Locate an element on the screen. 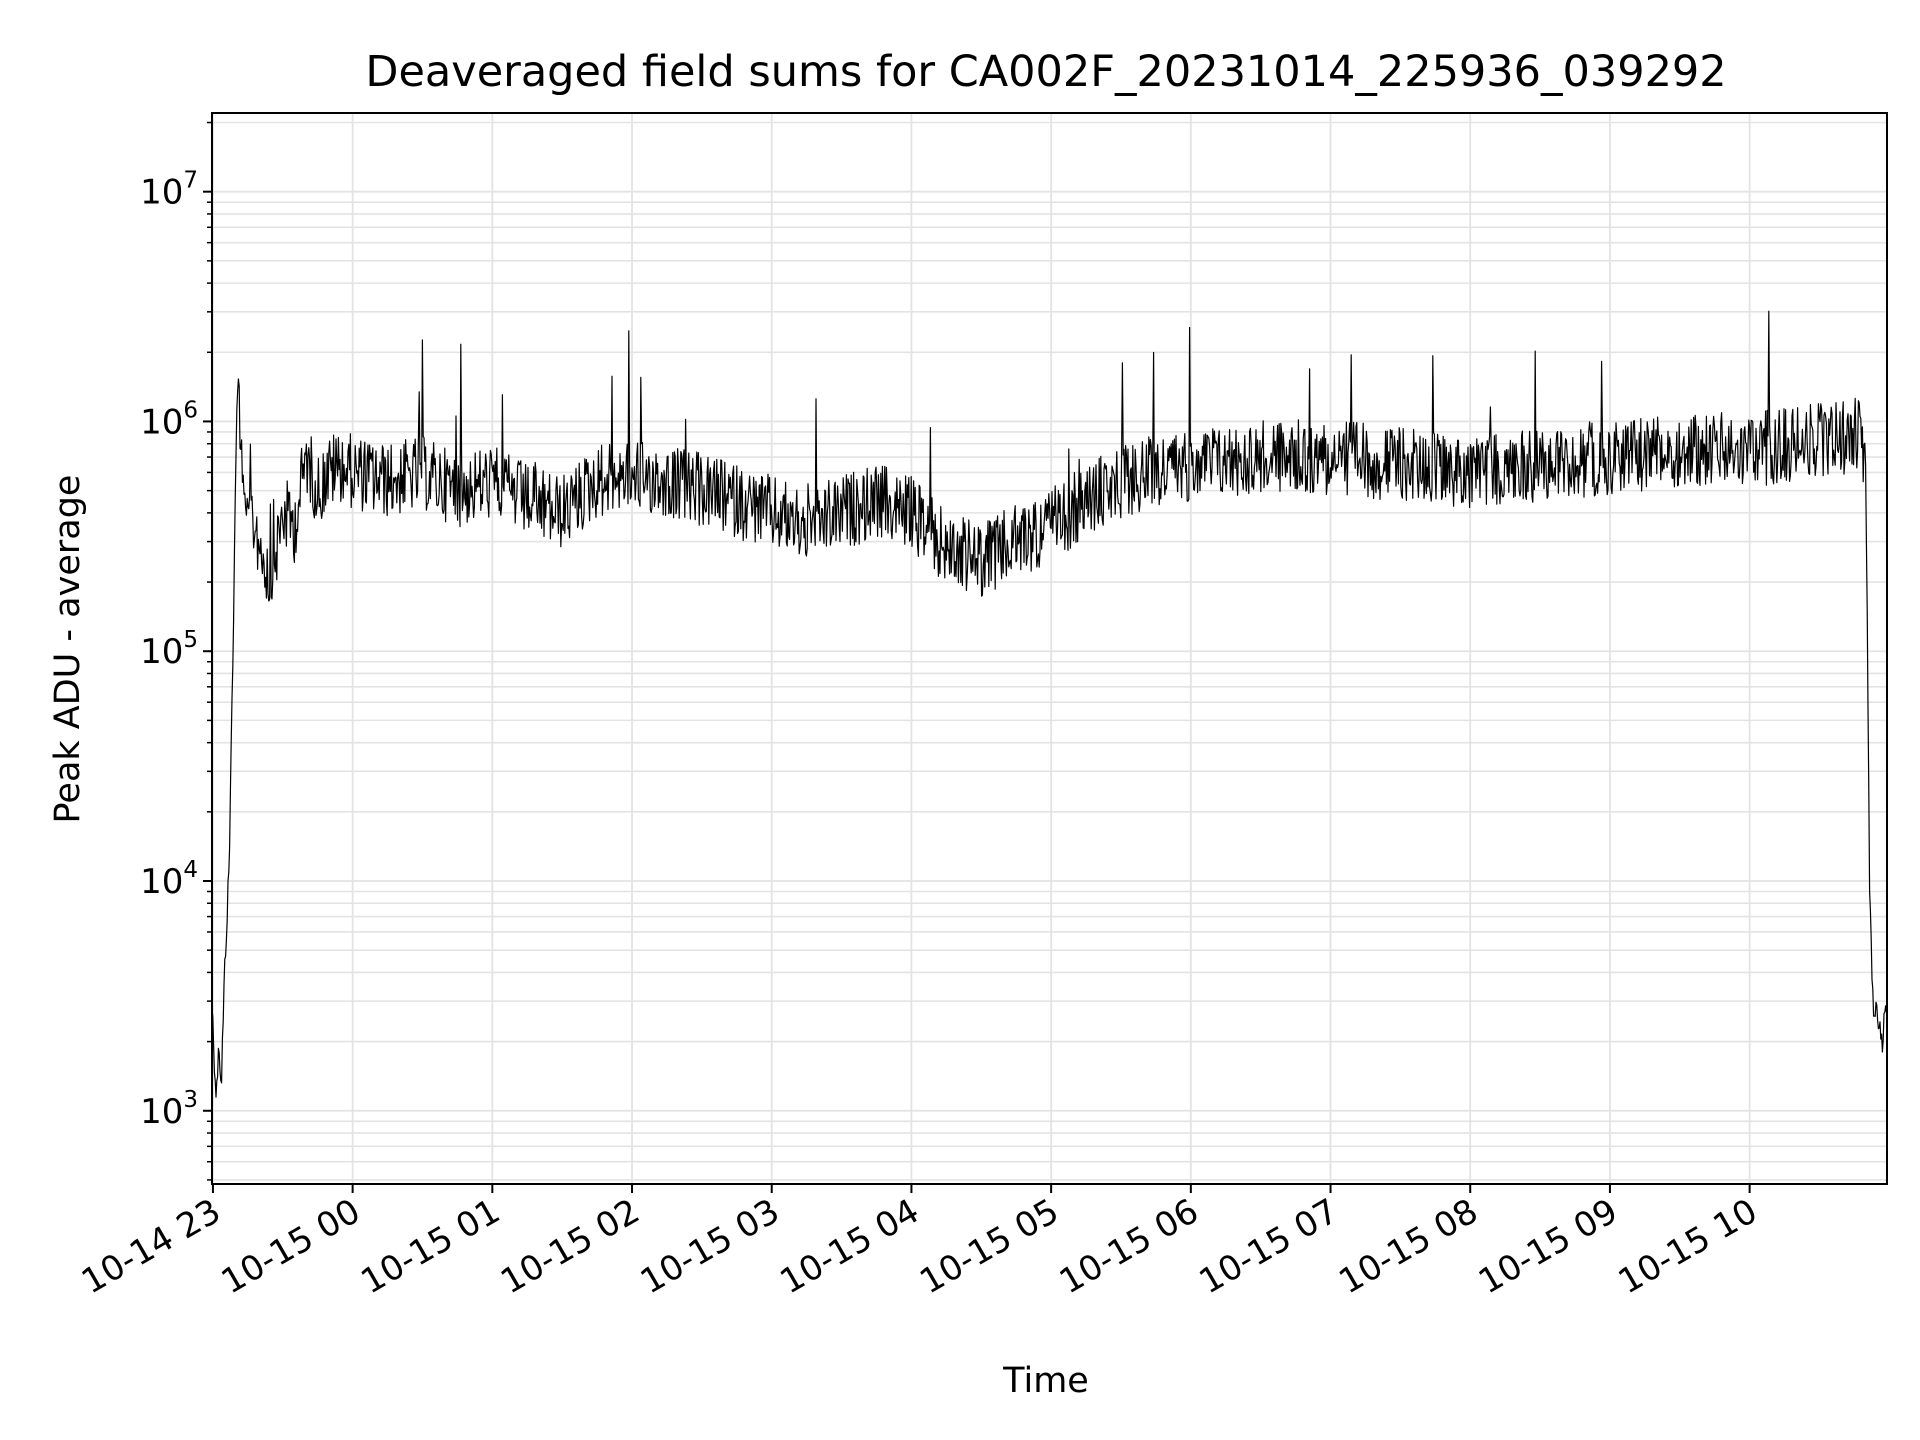 This screenshot has width=1920, height=1440. x-tick-label: 10-14 23 is located at coordinates (151, 1246).